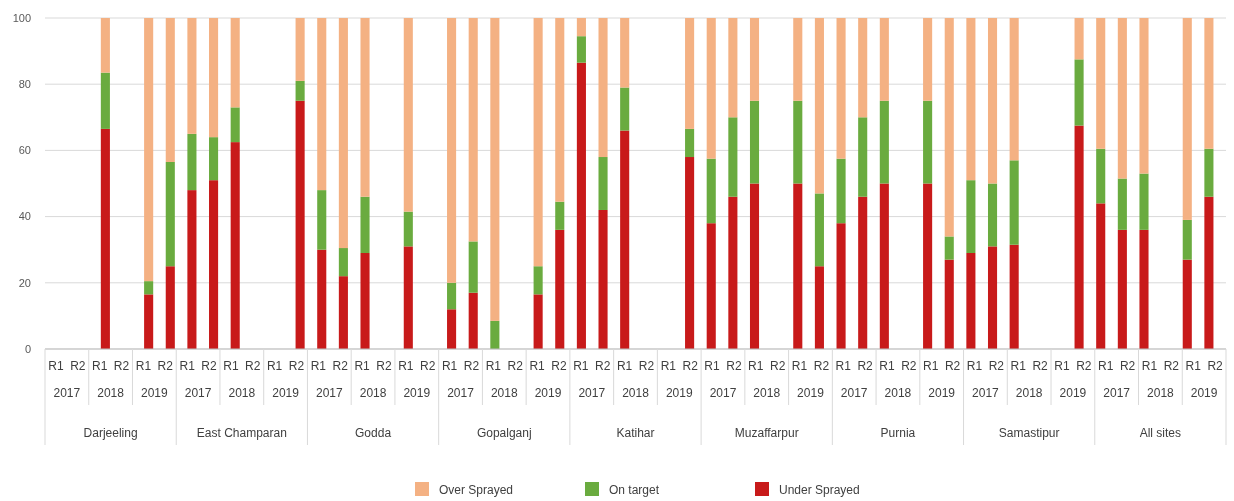 The height and width of the screenshot is (501, 1234). What do you see at coordinates (766, 433) in the screenshot?
I see `text: Muzaffarpur` at bounding box center [766, 433].